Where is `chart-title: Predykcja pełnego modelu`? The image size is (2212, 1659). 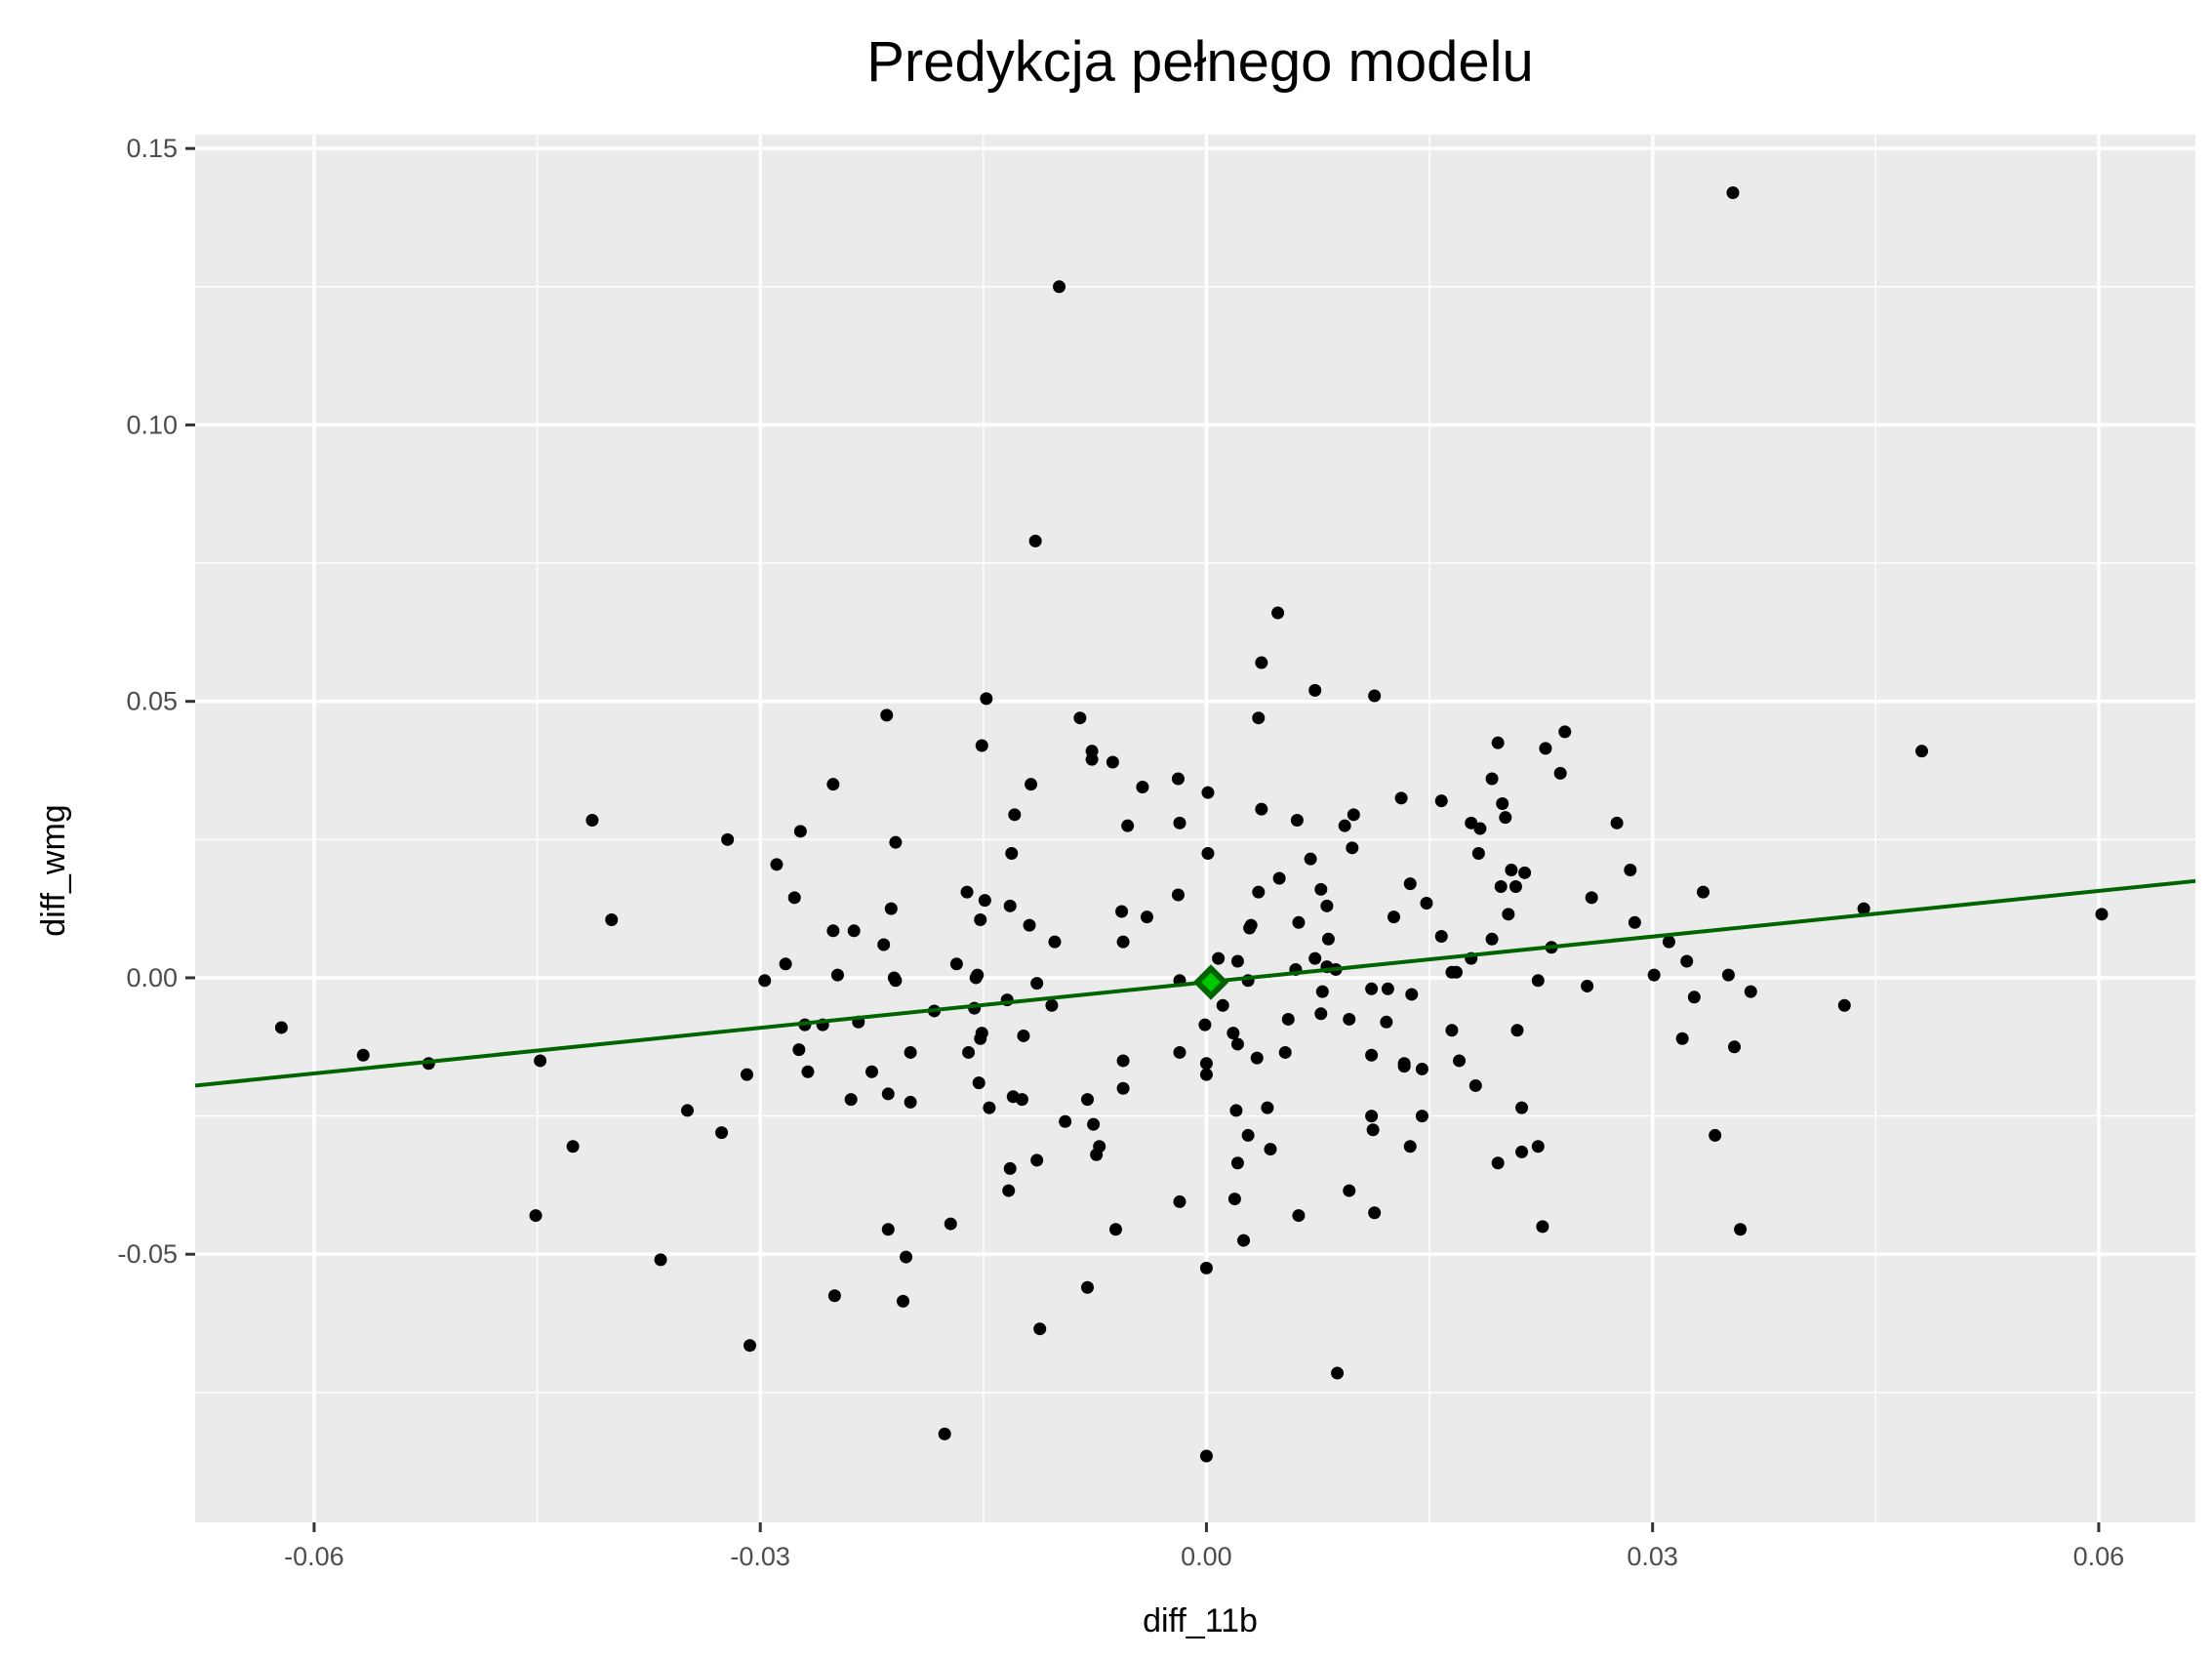 chart-title: Predykcja pełnego modelu is located at coordinates (1200, 62).